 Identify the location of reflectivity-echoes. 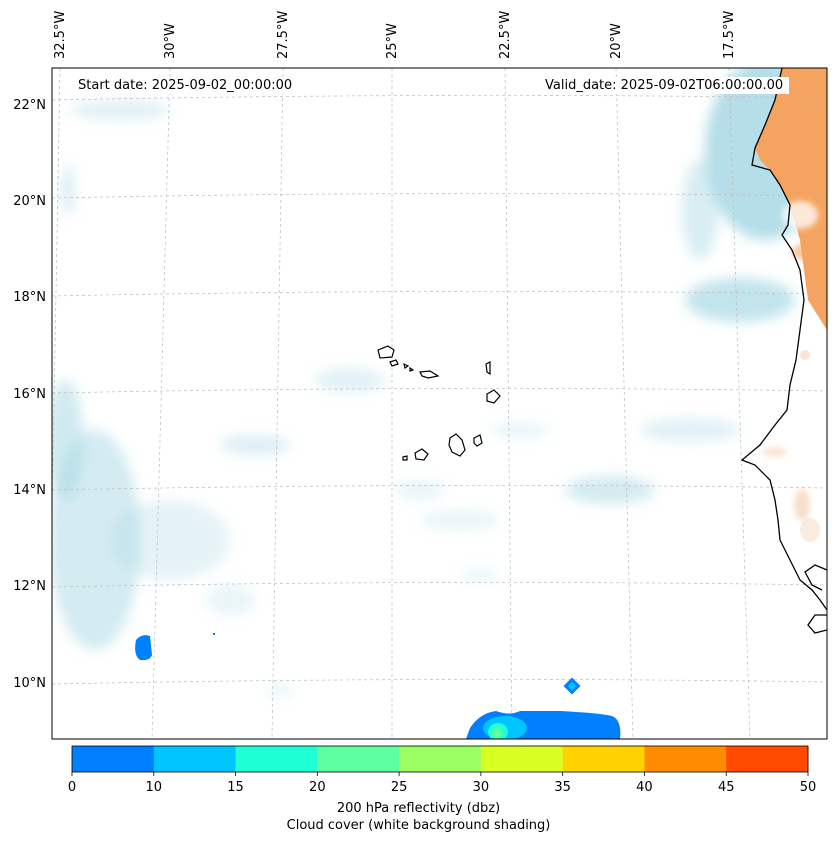
(378, 686).